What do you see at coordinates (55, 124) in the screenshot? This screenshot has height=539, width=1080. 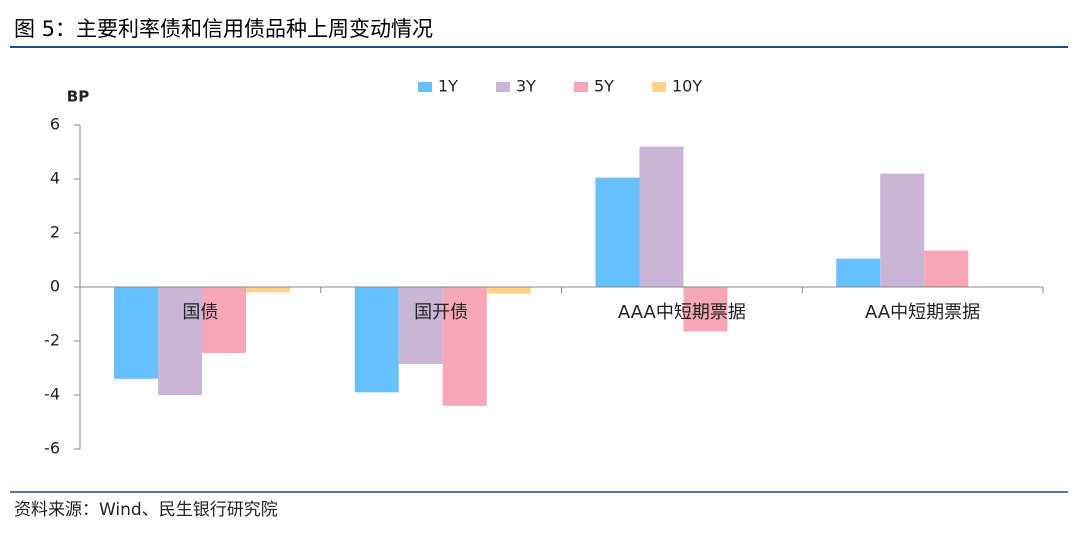 I see `y-tick-label: 6` at bounding box center [55, 124].